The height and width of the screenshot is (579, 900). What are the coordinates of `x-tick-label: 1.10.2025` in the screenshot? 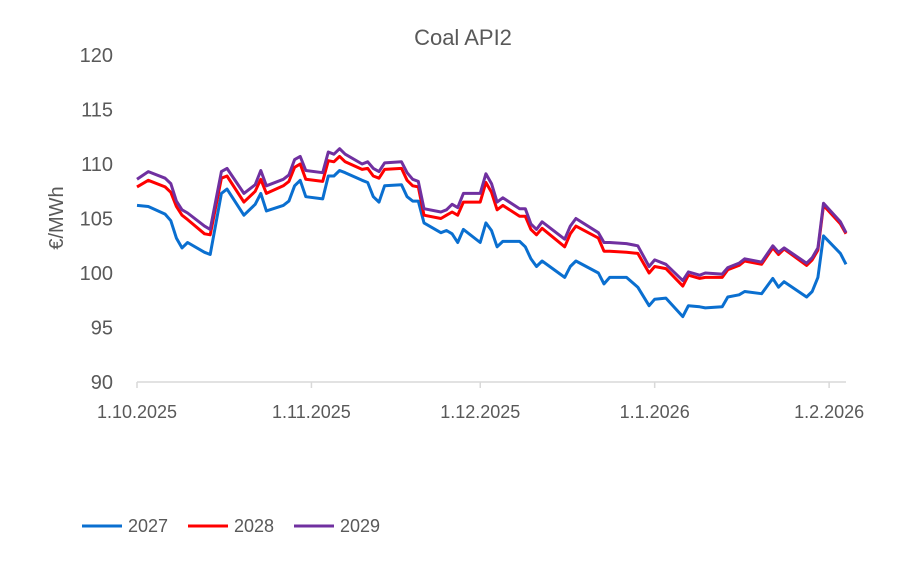 It's located at (137, 412).